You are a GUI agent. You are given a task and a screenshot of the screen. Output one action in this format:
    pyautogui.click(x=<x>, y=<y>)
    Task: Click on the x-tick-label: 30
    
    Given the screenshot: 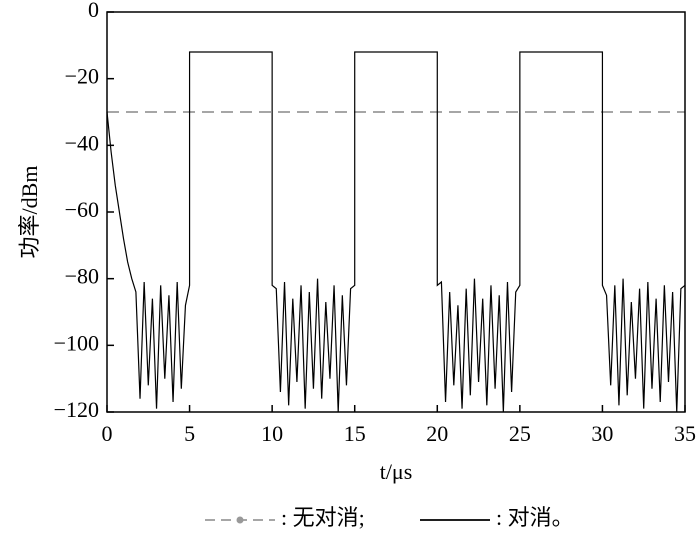 What is the action you would take?
    pyautogui.click(x=602, y=433)
    